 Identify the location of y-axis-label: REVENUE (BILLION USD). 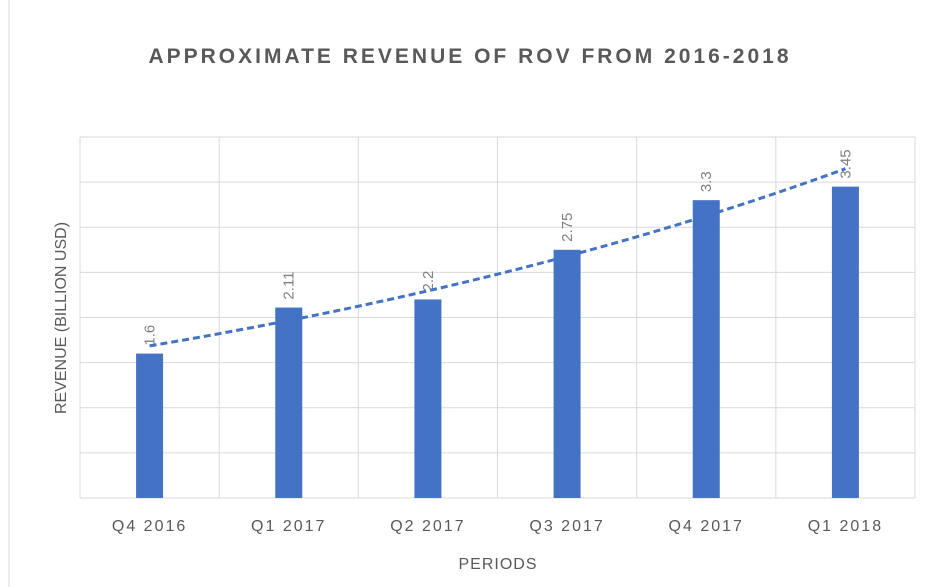
(61, 318).